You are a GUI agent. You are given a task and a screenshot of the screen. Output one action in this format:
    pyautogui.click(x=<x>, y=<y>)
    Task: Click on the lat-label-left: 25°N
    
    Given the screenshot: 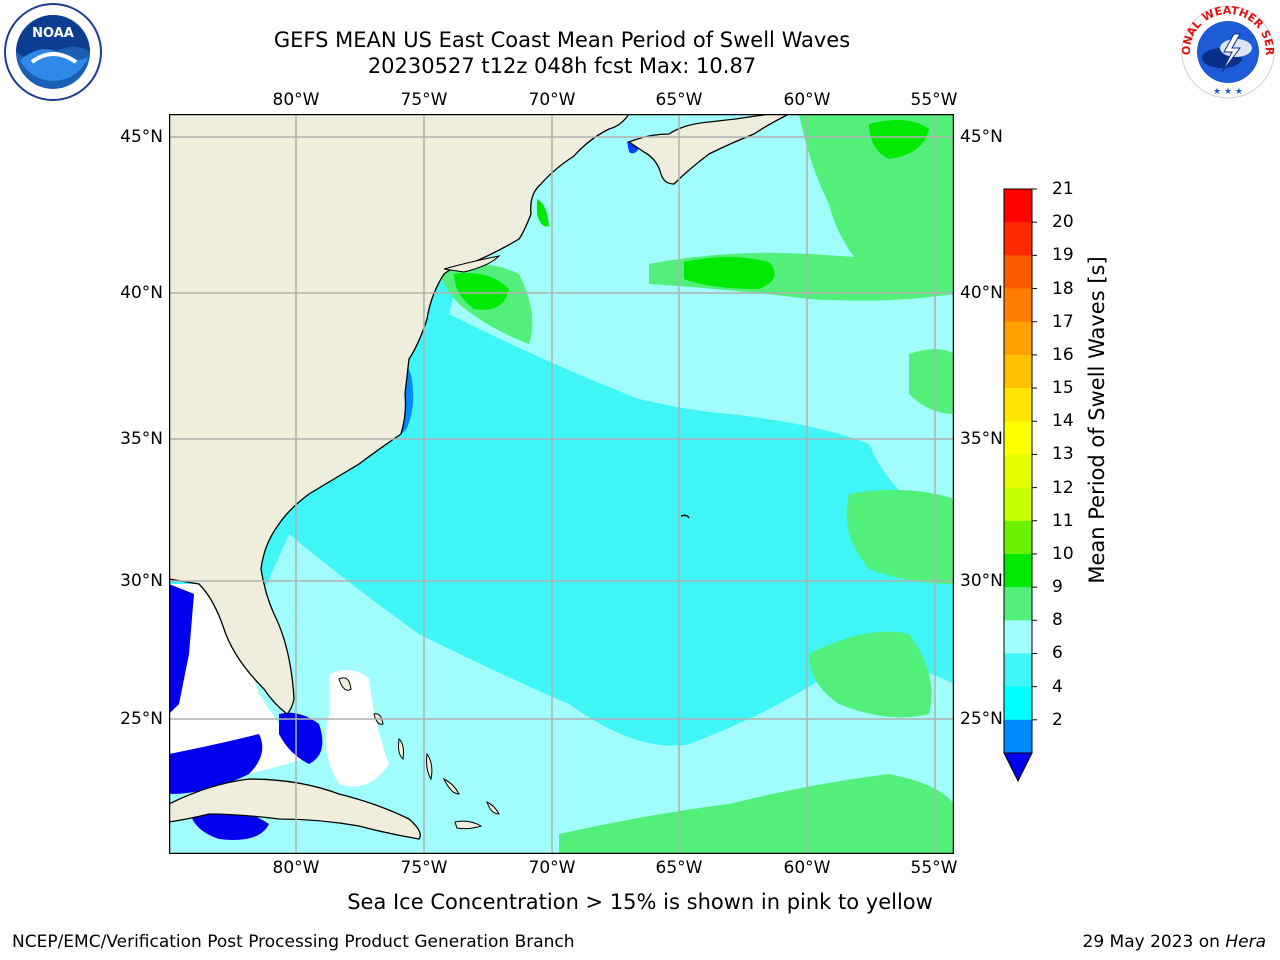 What is the action you would take?
    pyautogui.click(x=141, y=719)
    